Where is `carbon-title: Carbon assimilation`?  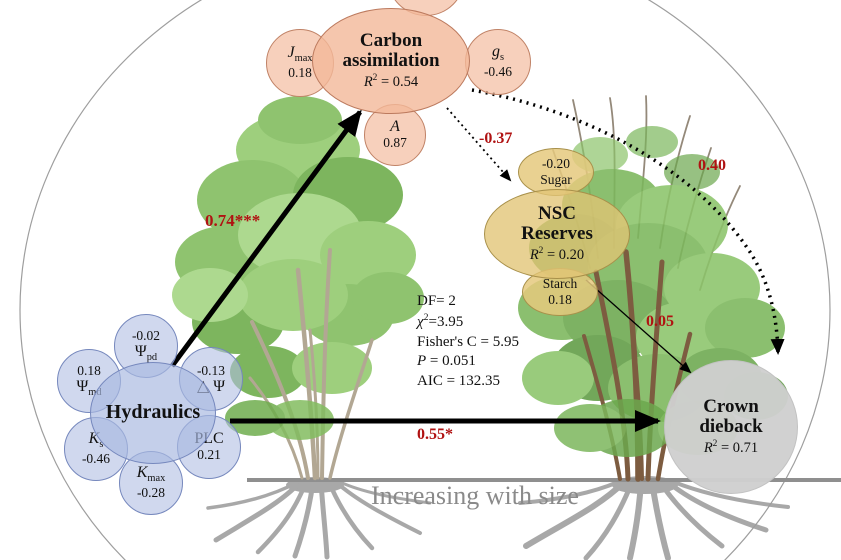
carbon-title: Carbon assimilation is located at coordinates (391, 50).